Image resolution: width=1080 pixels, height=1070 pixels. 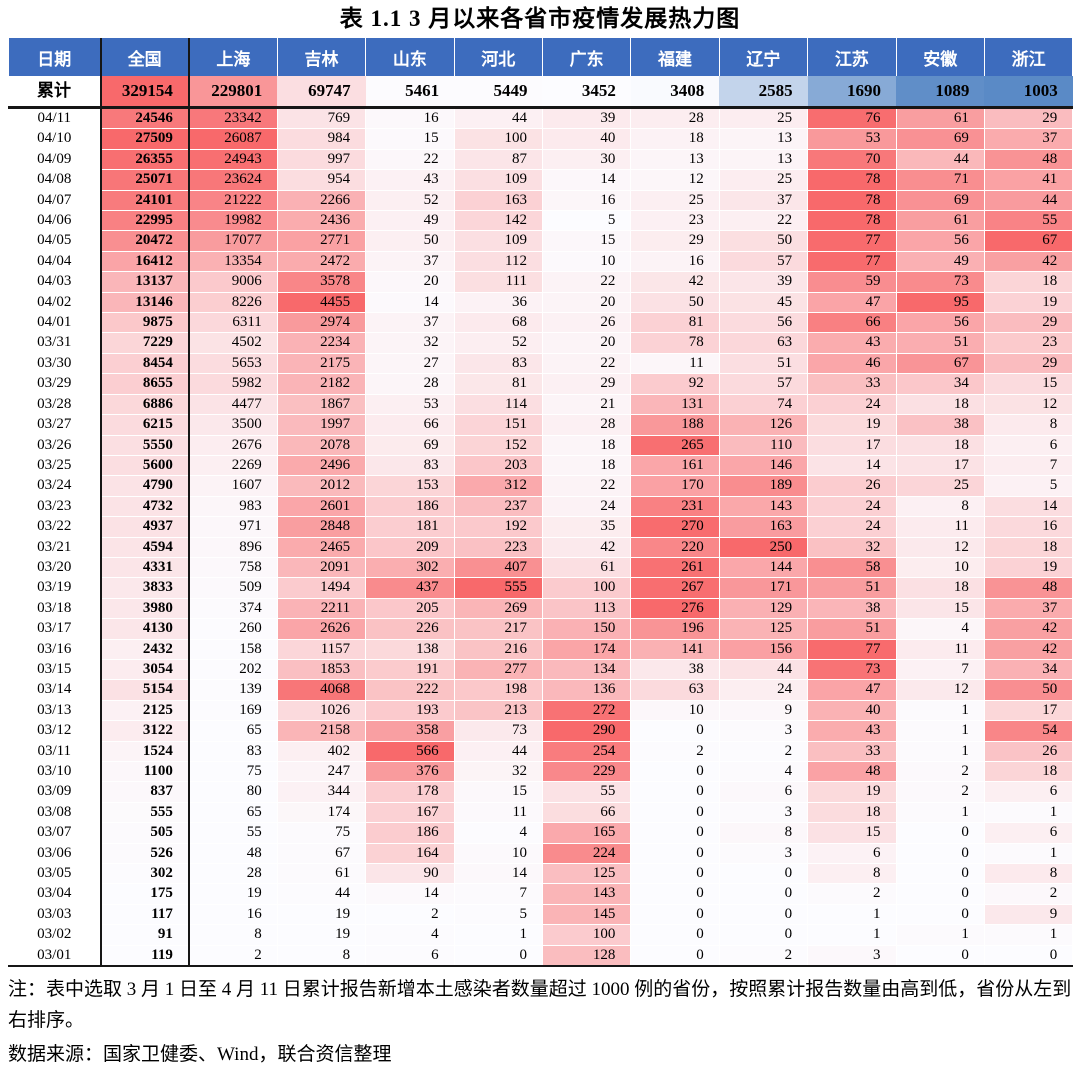 I want to click on heatmap-cell: 2771, so click(x=321, y=241).